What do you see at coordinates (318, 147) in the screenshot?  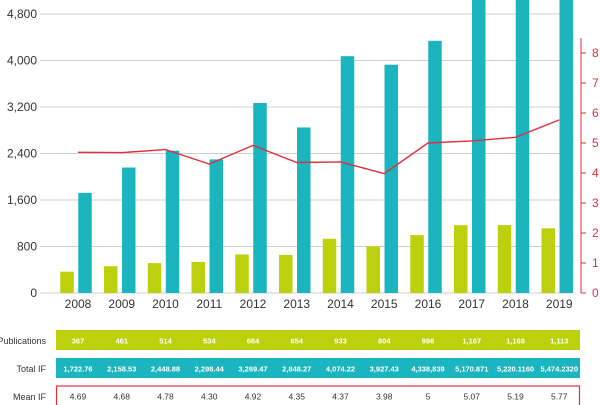 I see `mean-if-line` at bounding box center [318, 147].